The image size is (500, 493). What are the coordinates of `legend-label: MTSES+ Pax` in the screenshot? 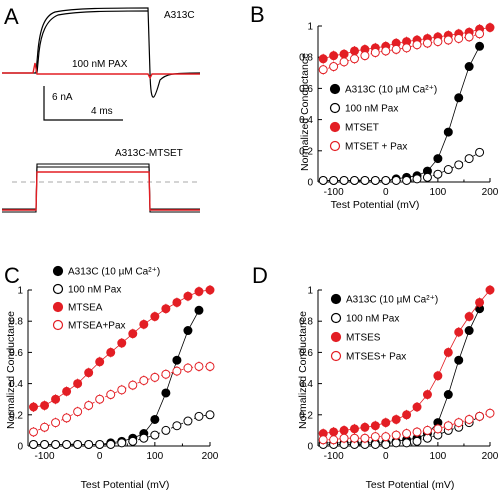 It's located at (376, 357).